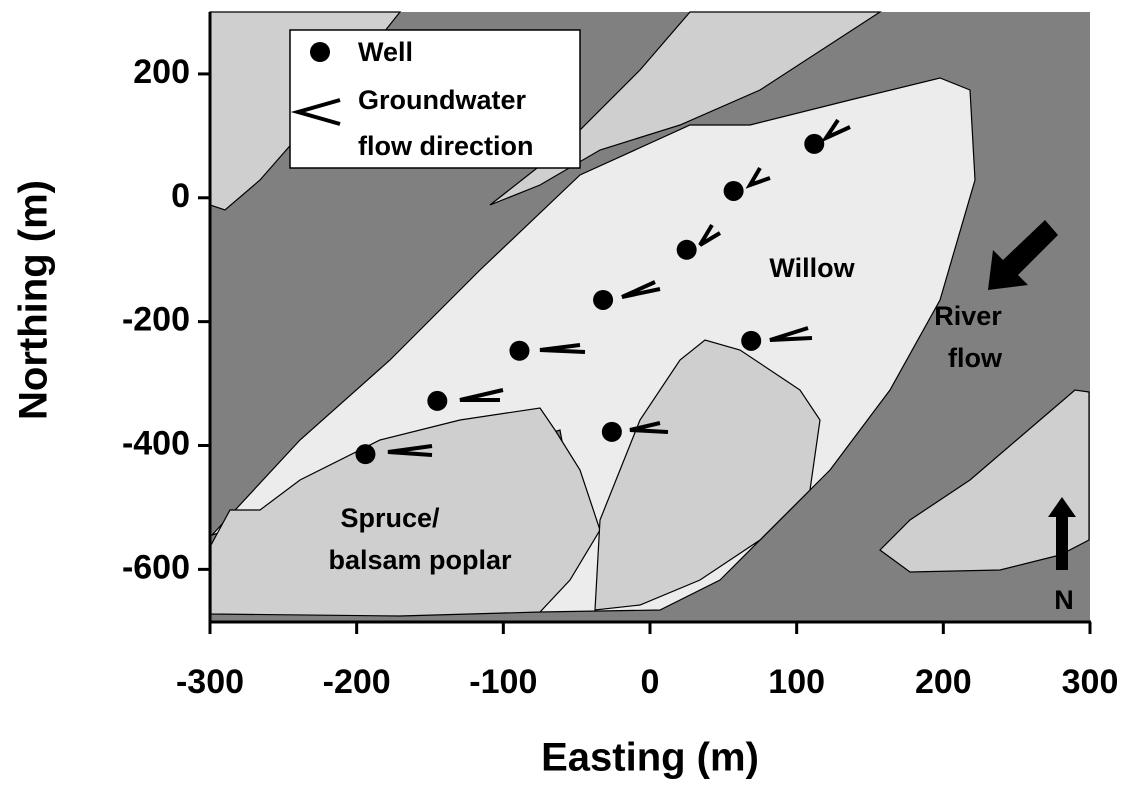 The width and height of the screenshot is (1129, 786). Describe the element at coordinates (156, 443) in the screenshot. I see `y-tick-label: -400` at that location.